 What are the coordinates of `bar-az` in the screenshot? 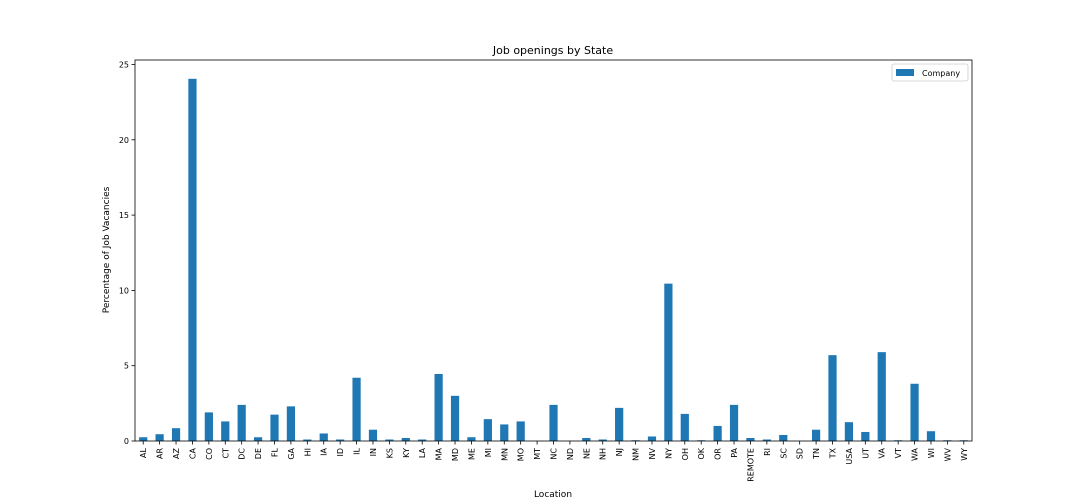 It's located at (176, 434).